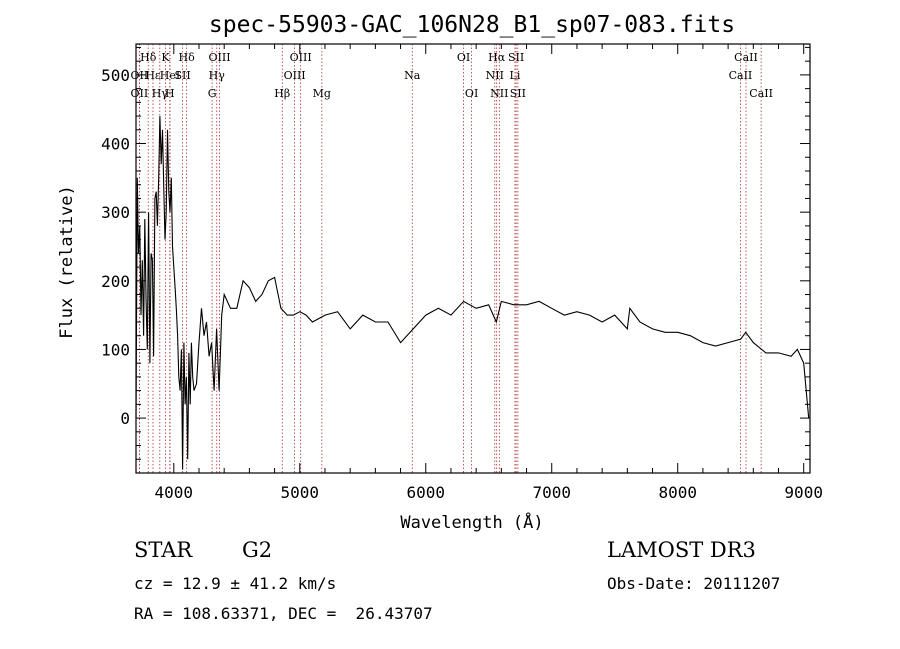 The height and width of the screenshot is (649, 900). What do you see at coordinates (115, 144) in the screenshot?
I see `y-tick-label: 400` at bounding box center [115, 144].